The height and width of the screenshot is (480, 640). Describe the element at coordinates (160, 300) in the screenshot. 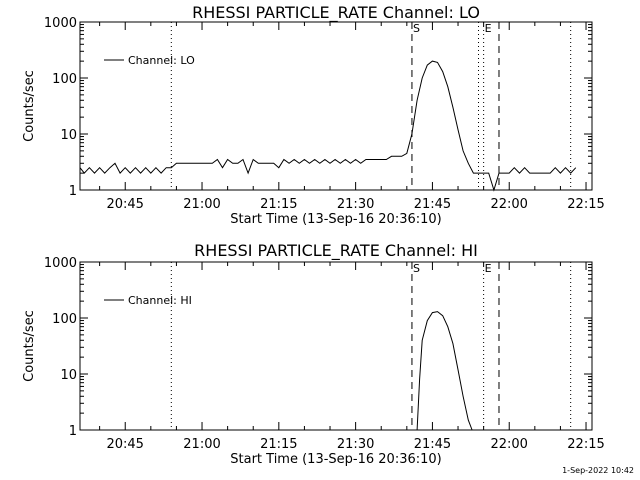

I see `legend-label: Channel: HI` at that location.